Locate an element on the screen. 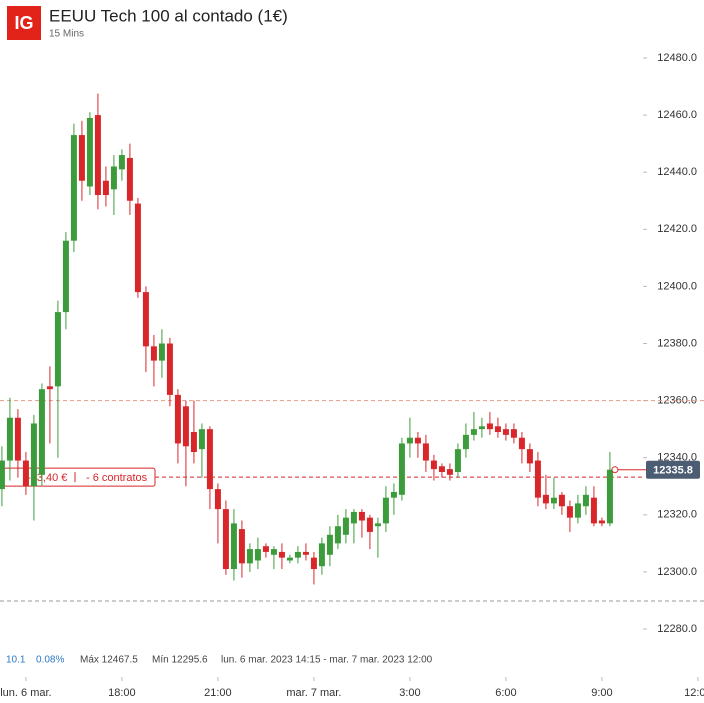  x-tick-label: 12:00 is located at coordinates (694, 693).